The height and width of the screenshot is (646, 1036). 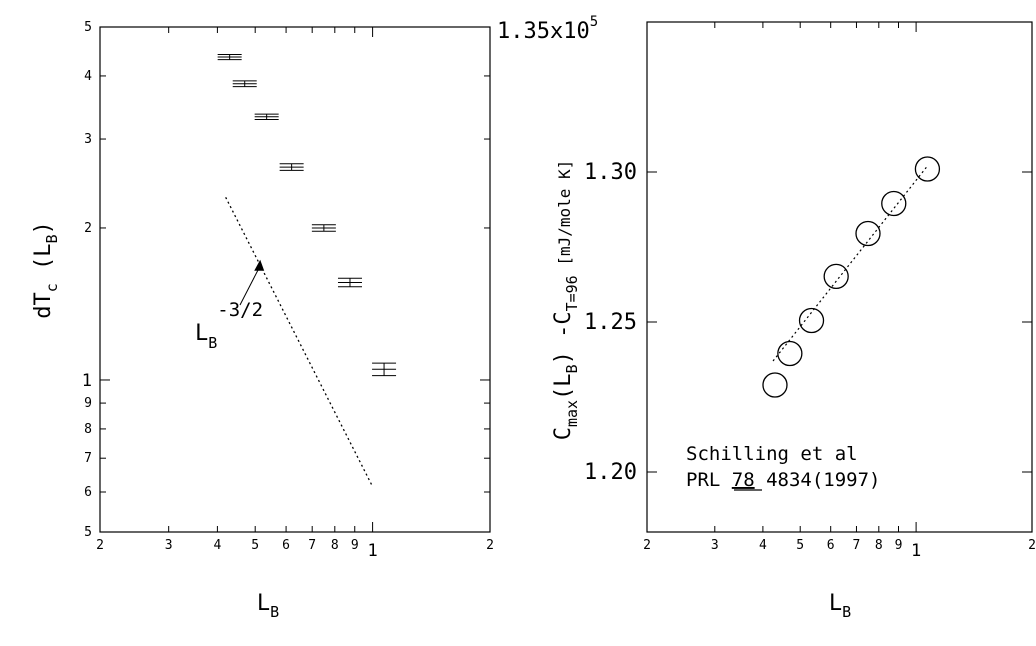 What do you see at coordinates (572, 413) in the screenshot?
I see `y-axis-label-c-sub: max` at bounding box center [572, 413].